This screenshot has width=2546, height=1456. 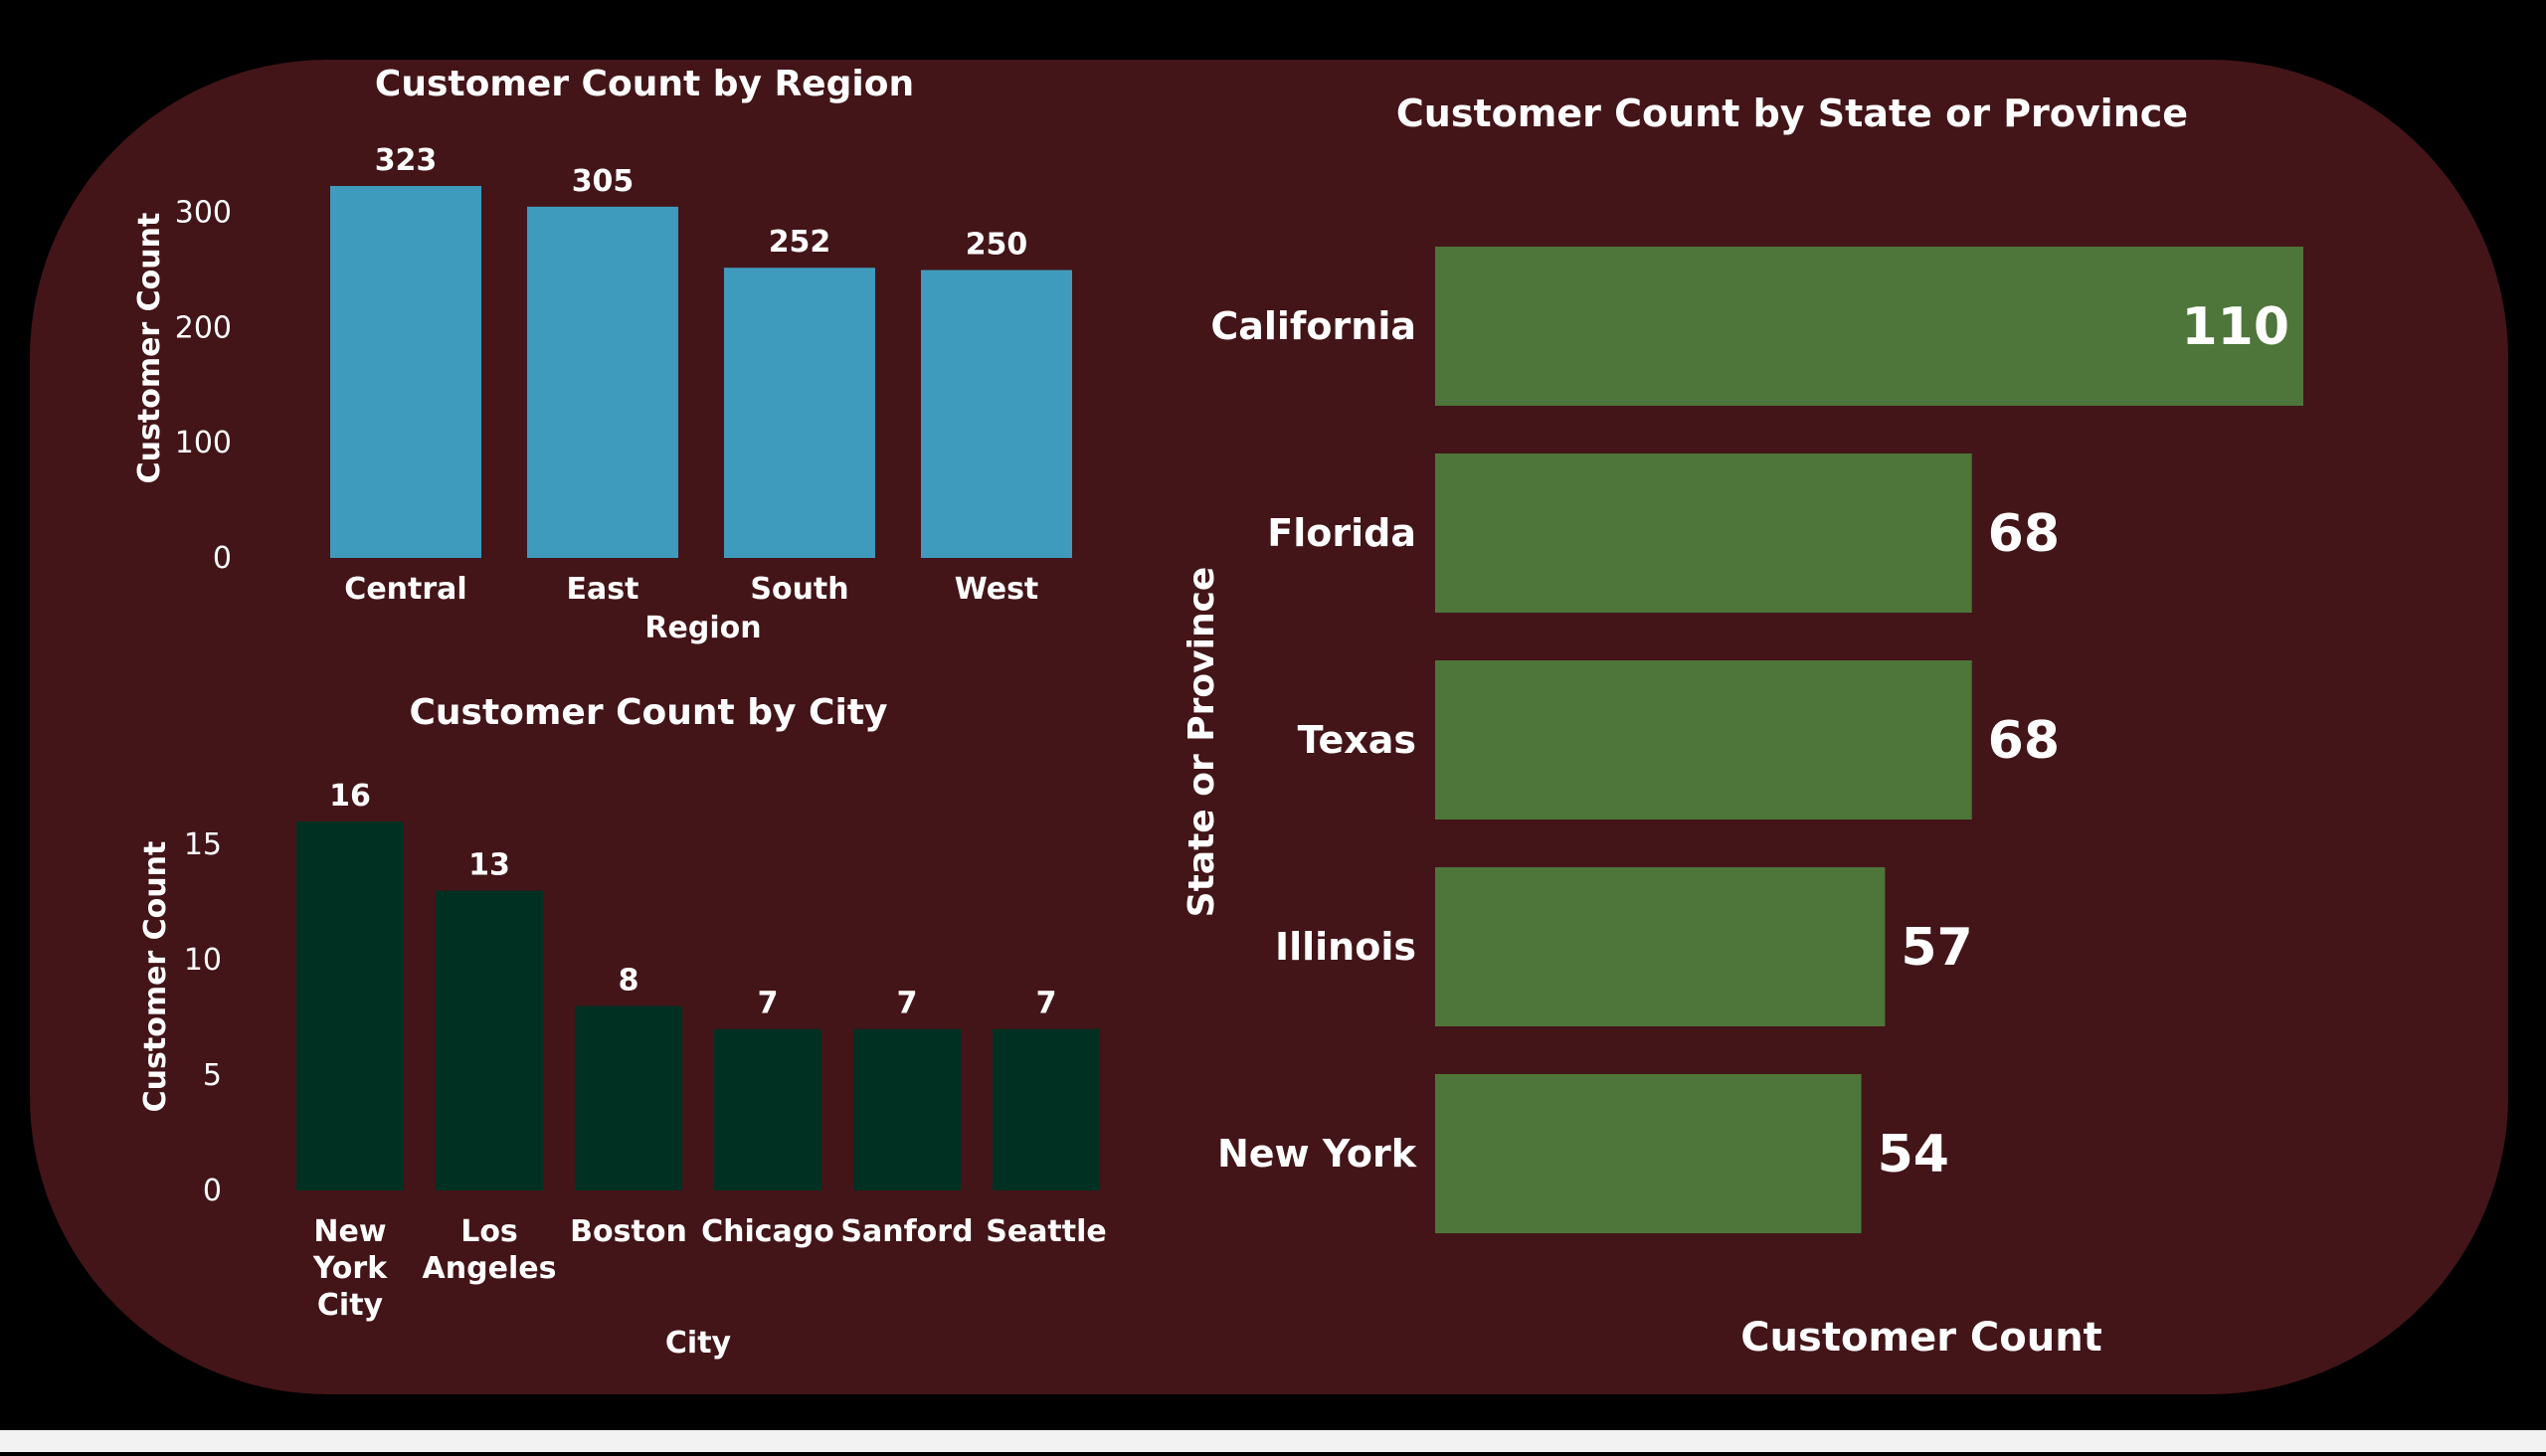 I want to click on city-y-tick-label: 15, so click(x=203, y=844).